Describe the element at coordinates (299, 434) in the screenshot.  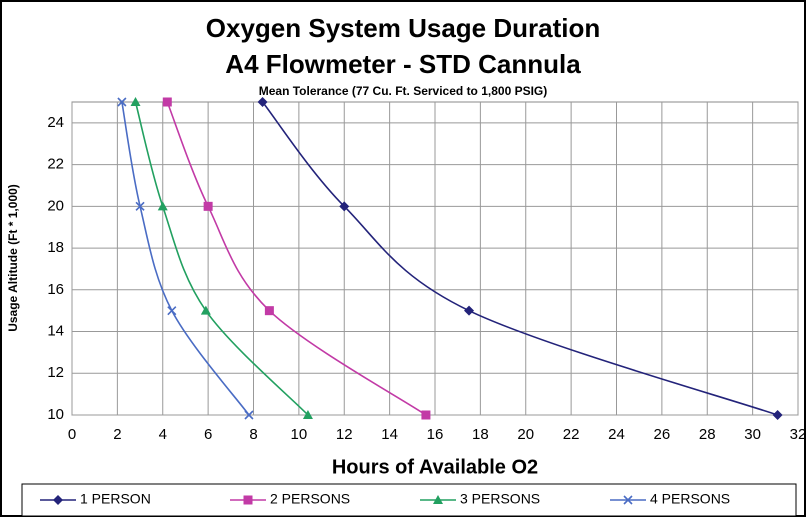
I see `x-tick-label: 10` at that location.